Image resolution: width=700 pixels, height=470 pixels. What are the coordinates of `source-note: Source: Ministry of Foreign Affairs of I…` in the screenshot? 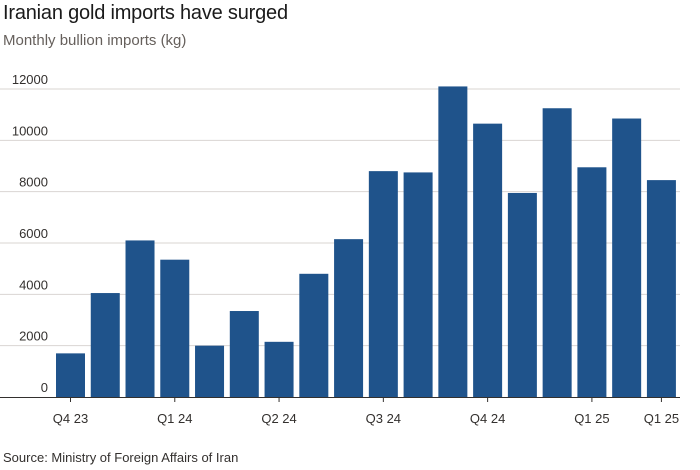 It's located at (121, 457).